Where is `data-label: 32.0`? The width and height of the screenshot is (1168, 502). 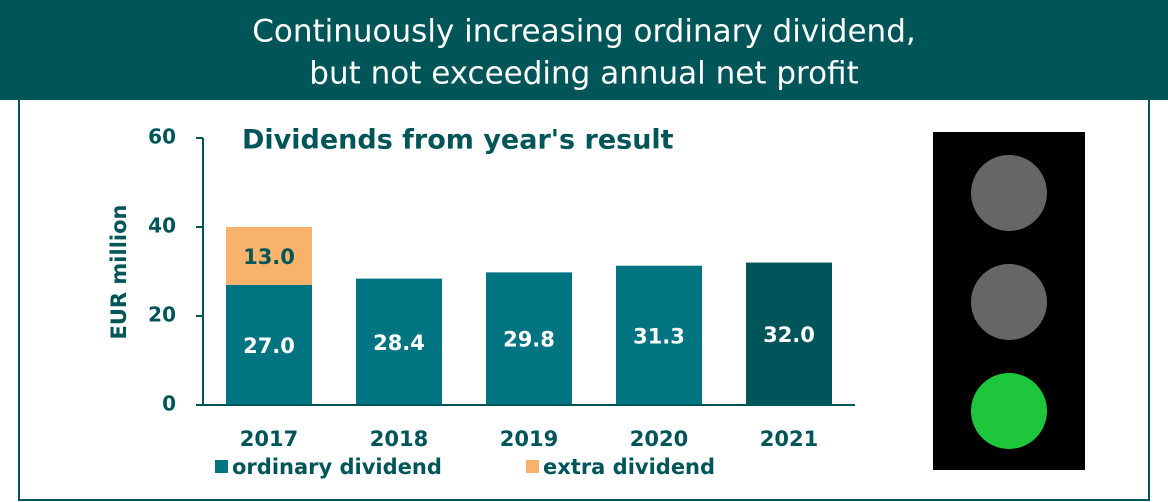
data-label: 32.0 is located at coordinates (789, 335).